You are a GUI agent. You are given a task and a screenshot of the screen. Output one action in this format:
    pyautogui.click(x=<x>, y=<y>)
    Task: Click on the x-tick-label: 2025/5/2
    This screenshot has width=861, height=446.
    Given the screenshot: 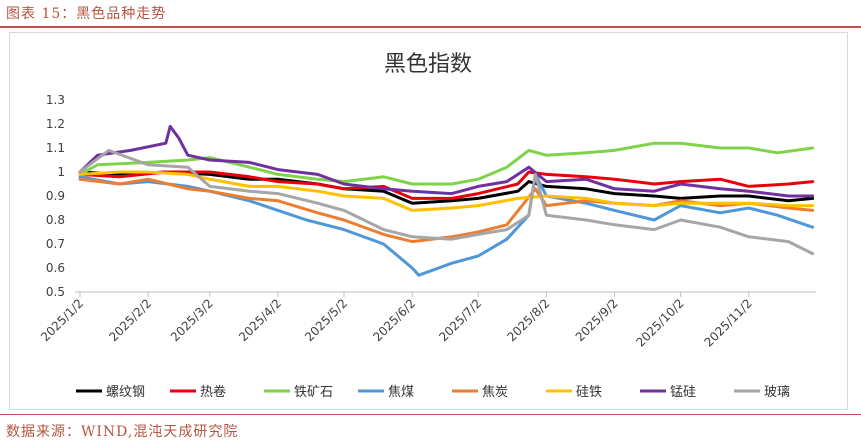 What is the action you would take?
    pyautogui.click(x=326, y=320)
    